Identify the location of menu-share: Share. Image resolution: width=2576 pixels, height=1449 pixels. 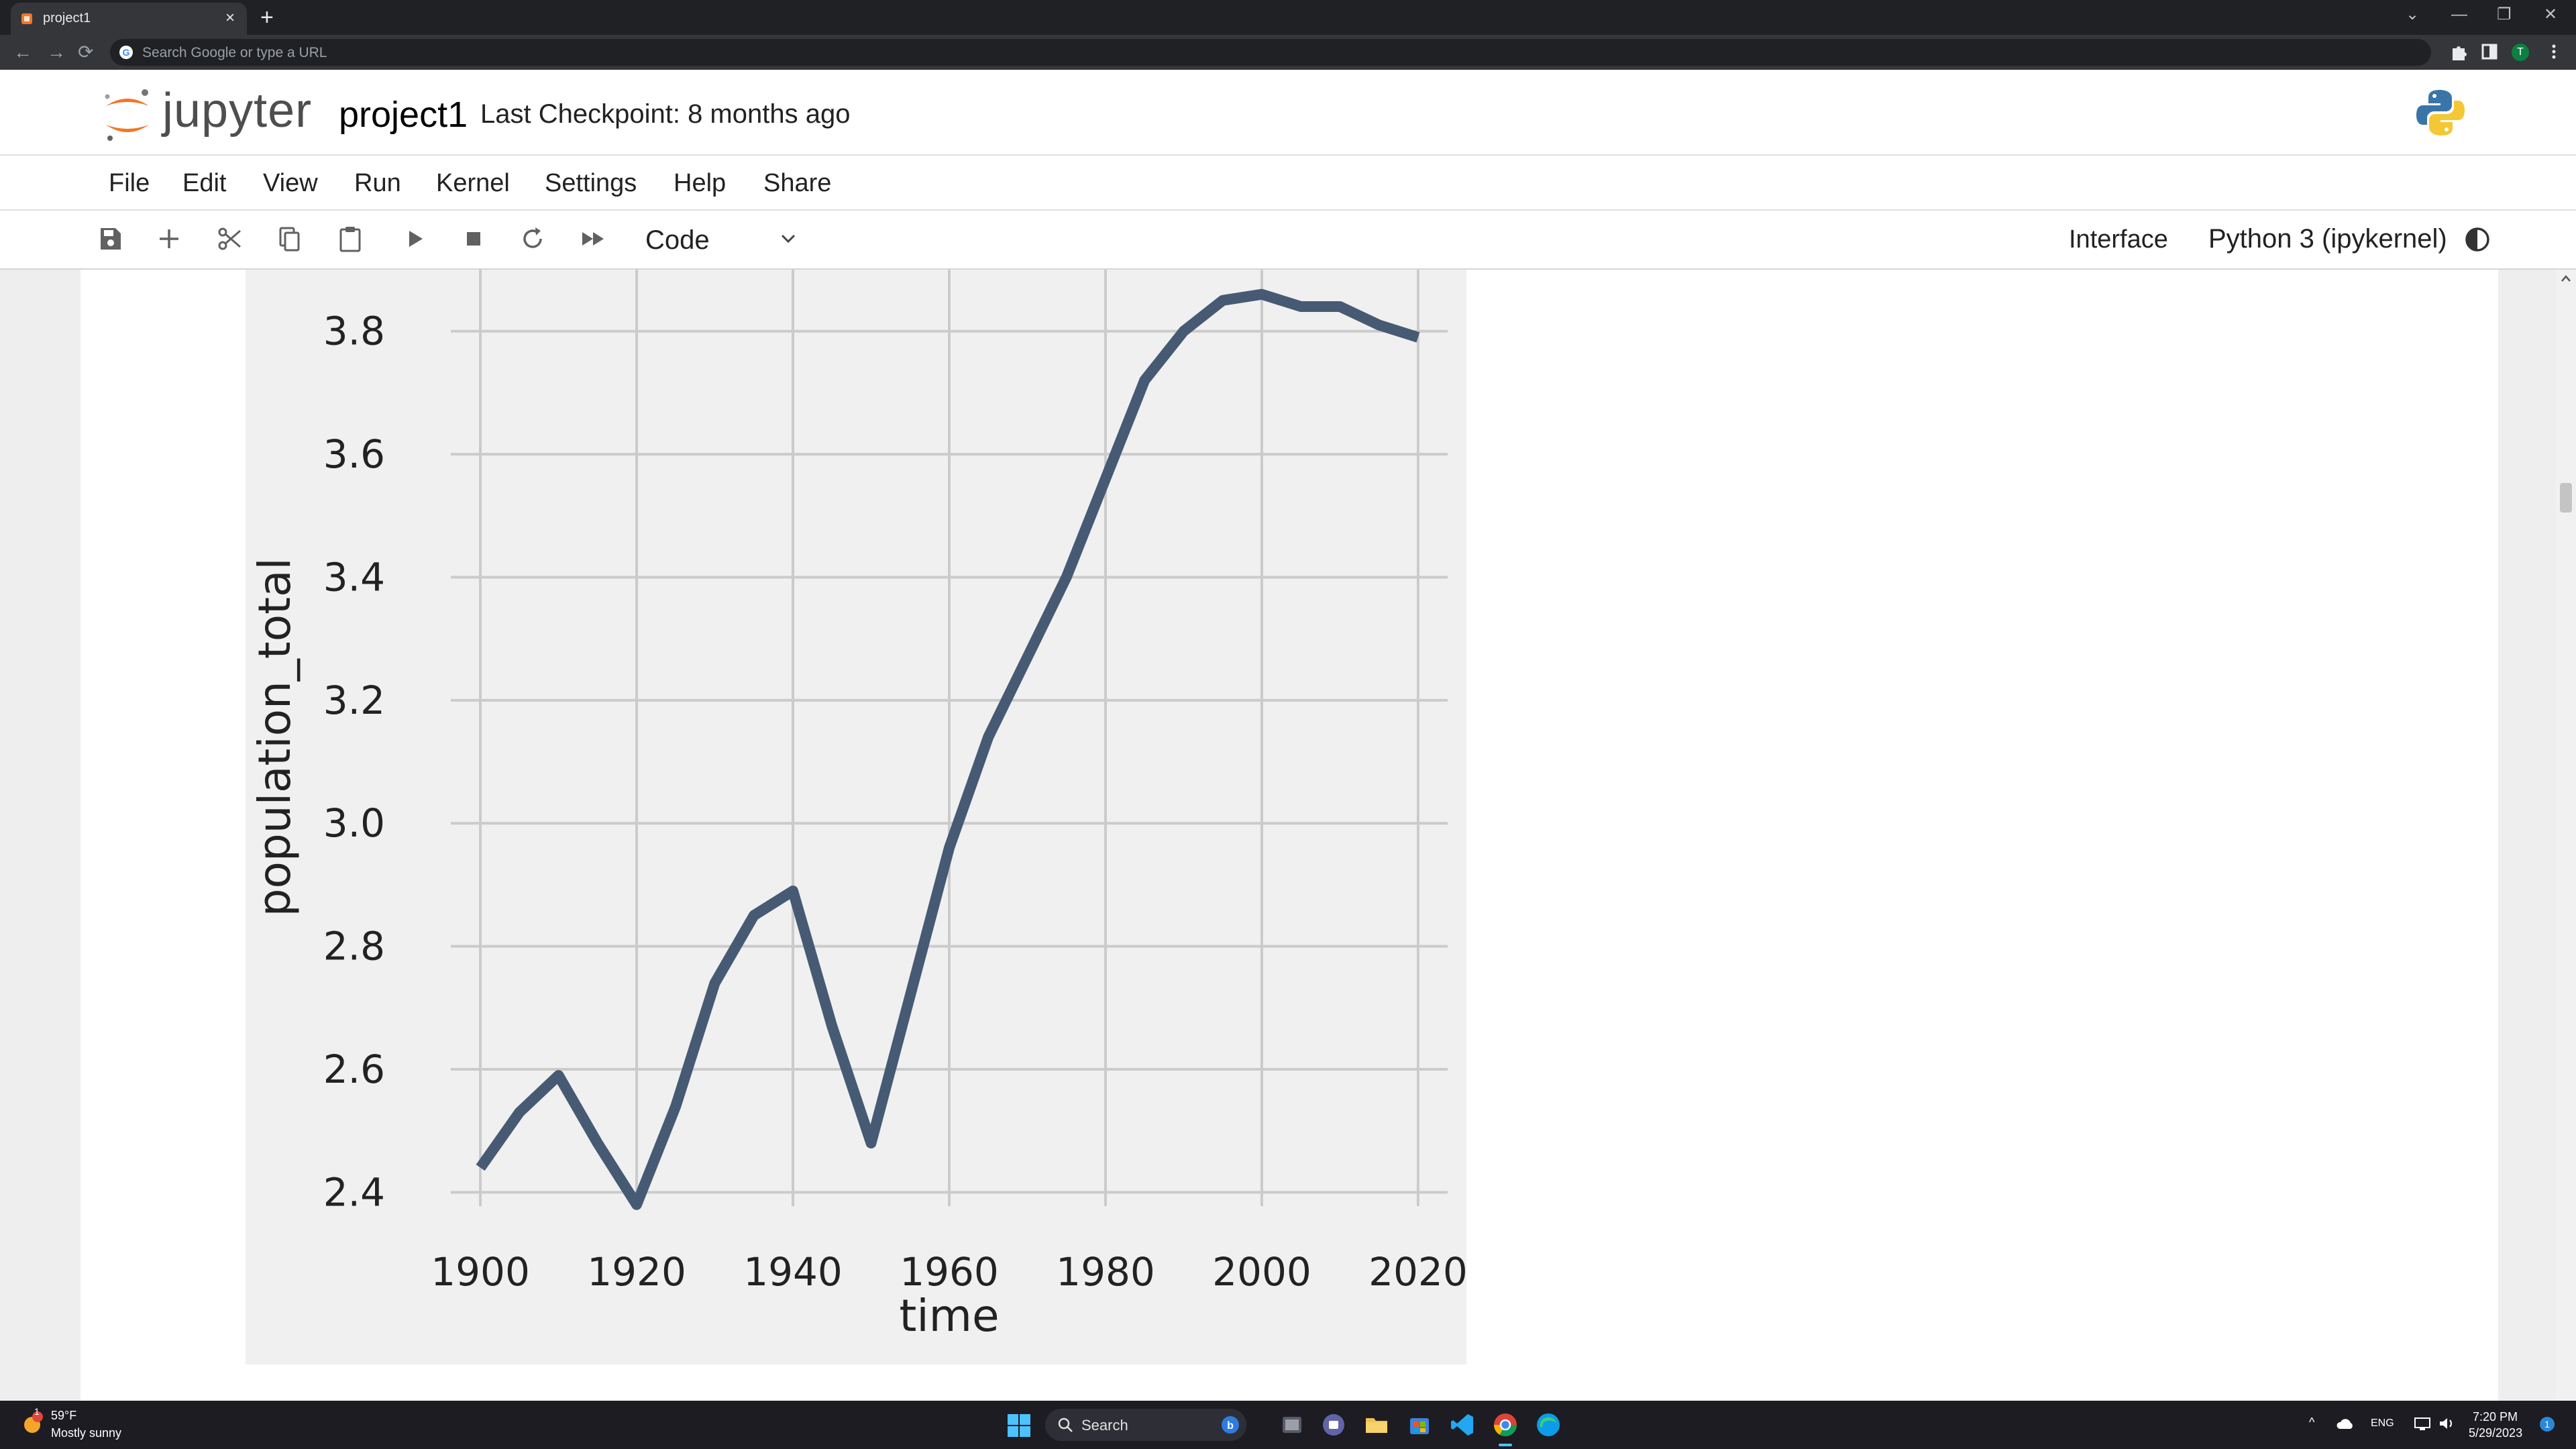
(797, 183).